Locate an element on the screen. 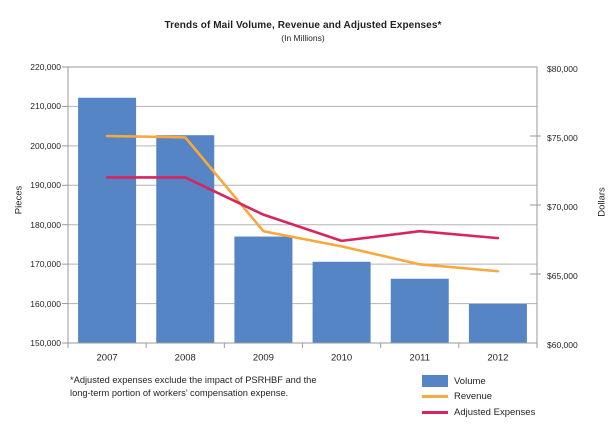  revenue-line-swatch-icon is located at coordinates (435, 396).